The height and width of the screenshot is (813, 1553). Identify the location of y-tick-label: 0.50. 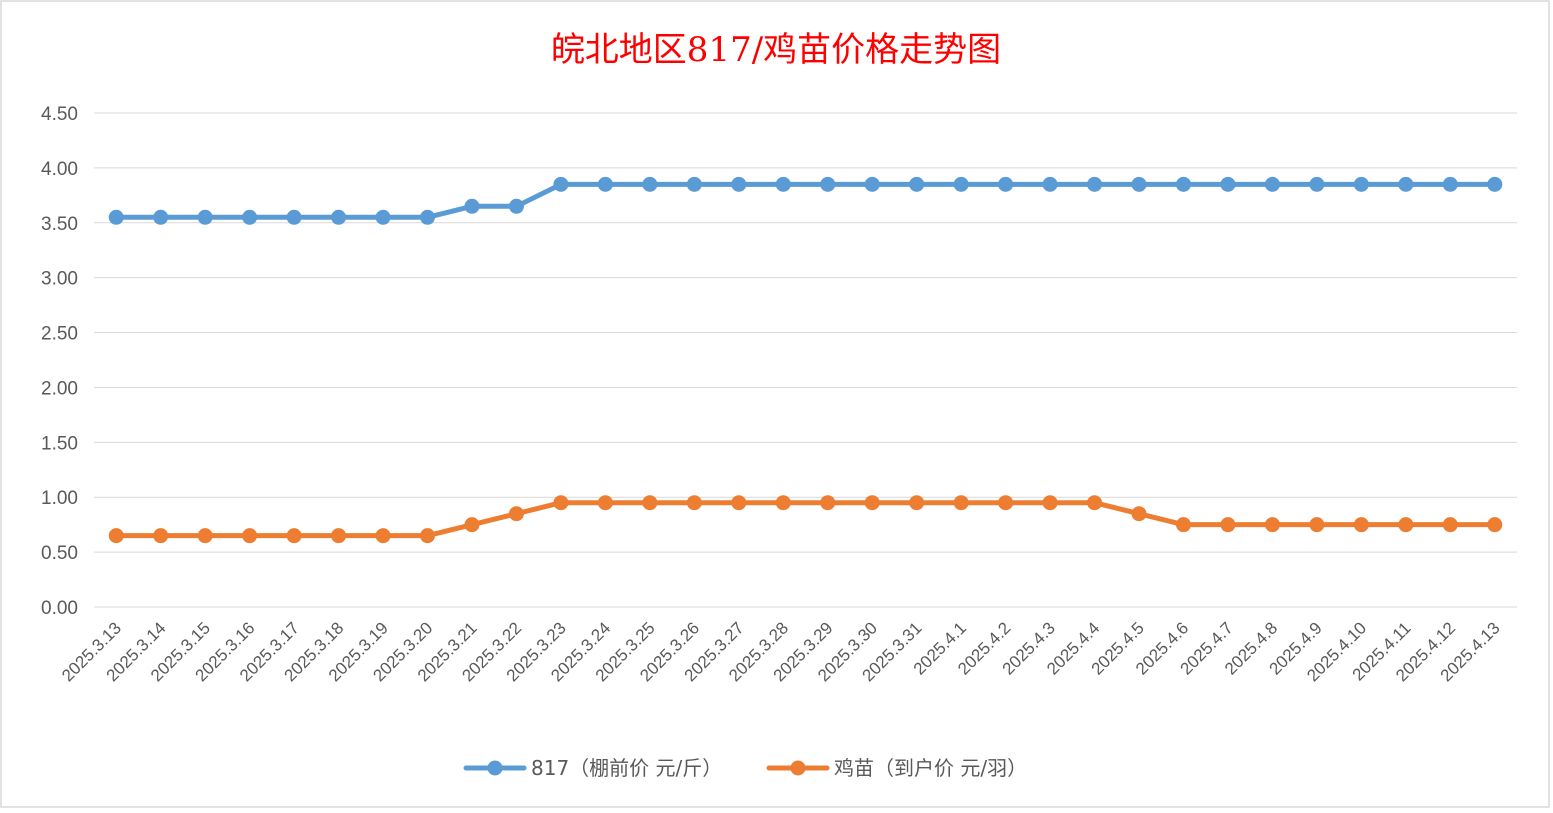
(59, 553).